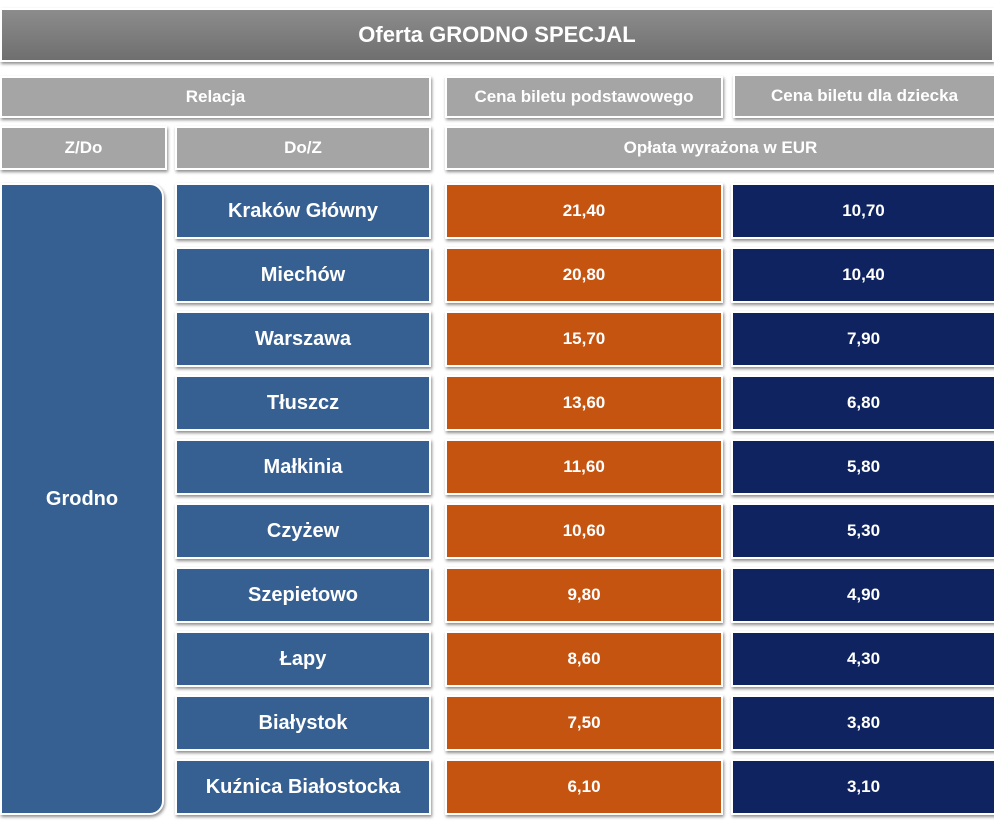 The image size is (994, 828). What do you see at coordinates (862, 211) in the screenshot?
I see `child-price-cell: 10,70` at bounding box center [862, 211].